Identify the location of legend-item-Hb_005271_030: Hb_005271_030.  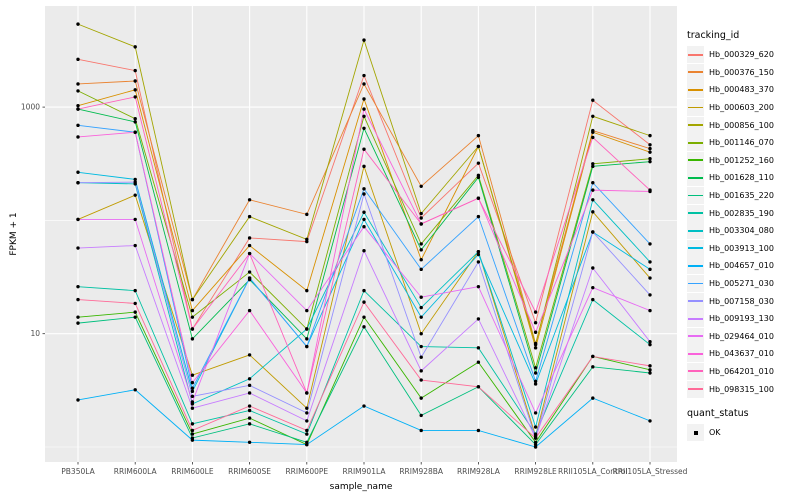
(743, 284).